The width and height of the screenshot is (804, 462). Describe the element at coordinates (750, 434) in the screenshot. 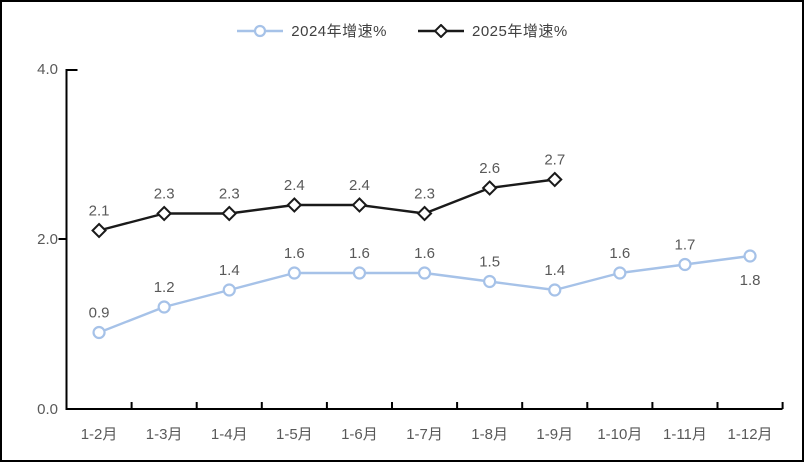

I see `x-tick-label: 1-12月` at that location.